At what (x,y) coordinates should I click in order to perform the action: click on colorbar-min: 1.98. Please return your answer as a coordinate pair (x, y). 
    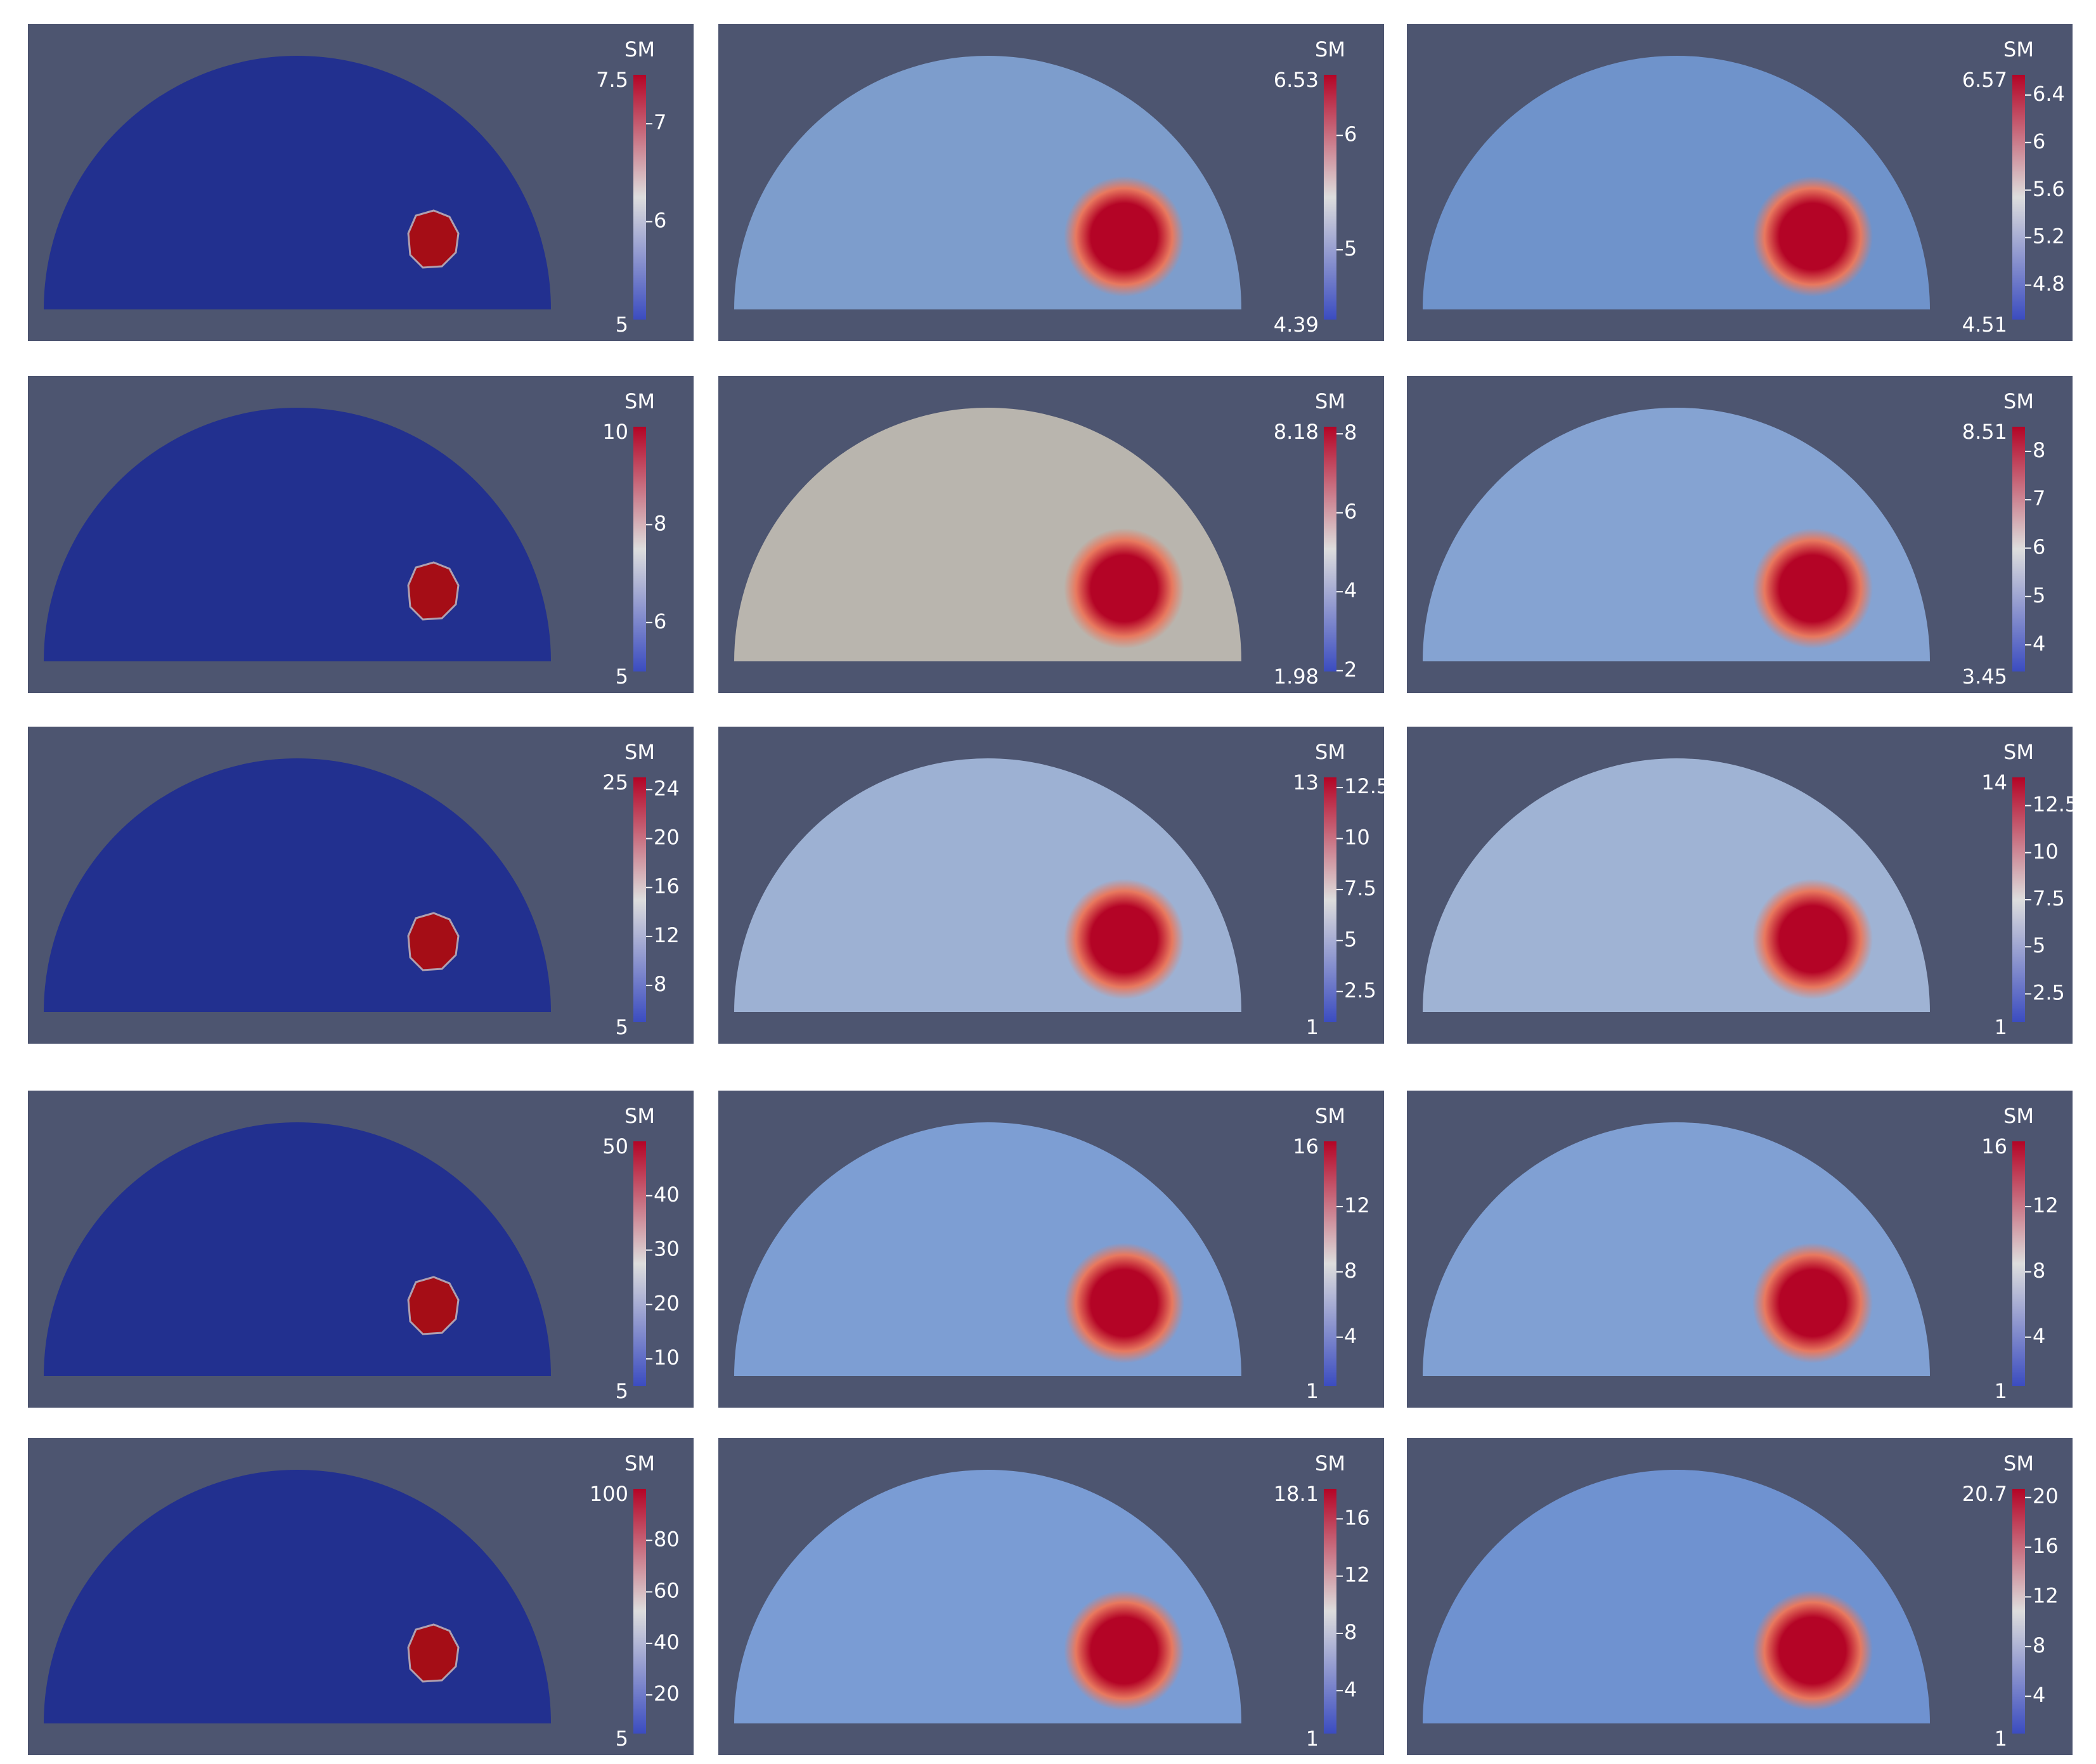
    Looking at the image, I should click on (1297, 677).